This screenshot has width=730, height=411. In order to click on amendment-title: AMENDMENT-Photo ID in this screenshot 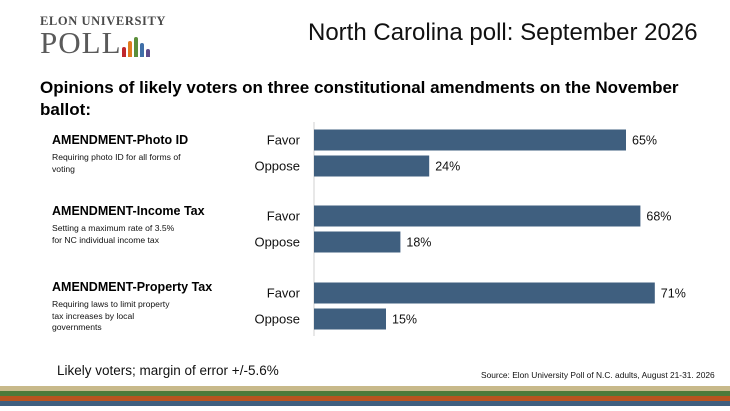, I will do `click(120, 140)`.